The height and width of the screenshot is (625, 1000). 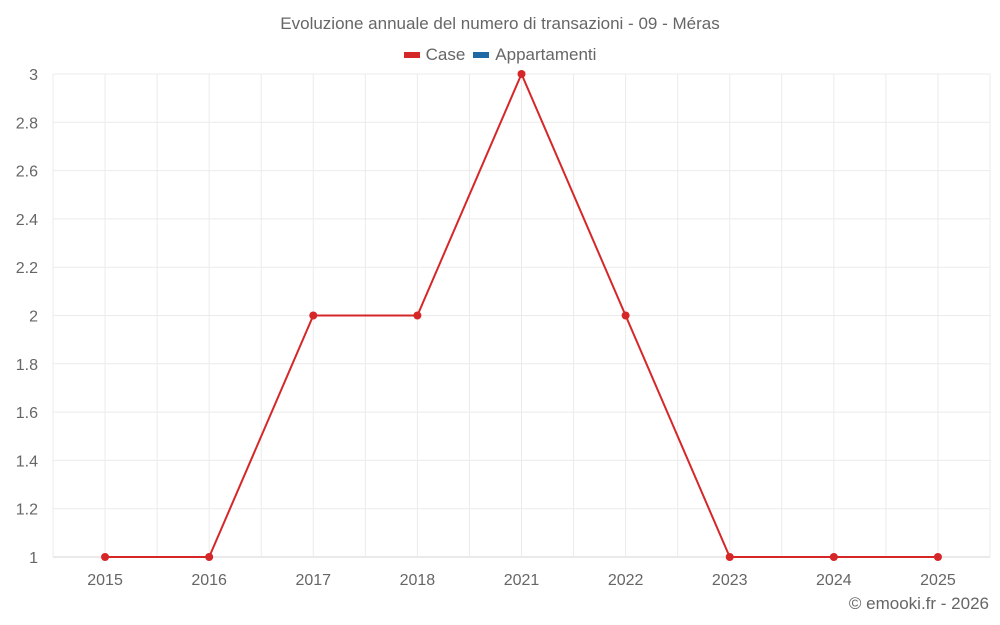 I want to click on x-tick-label: 2024, so click(x=834, y=580).